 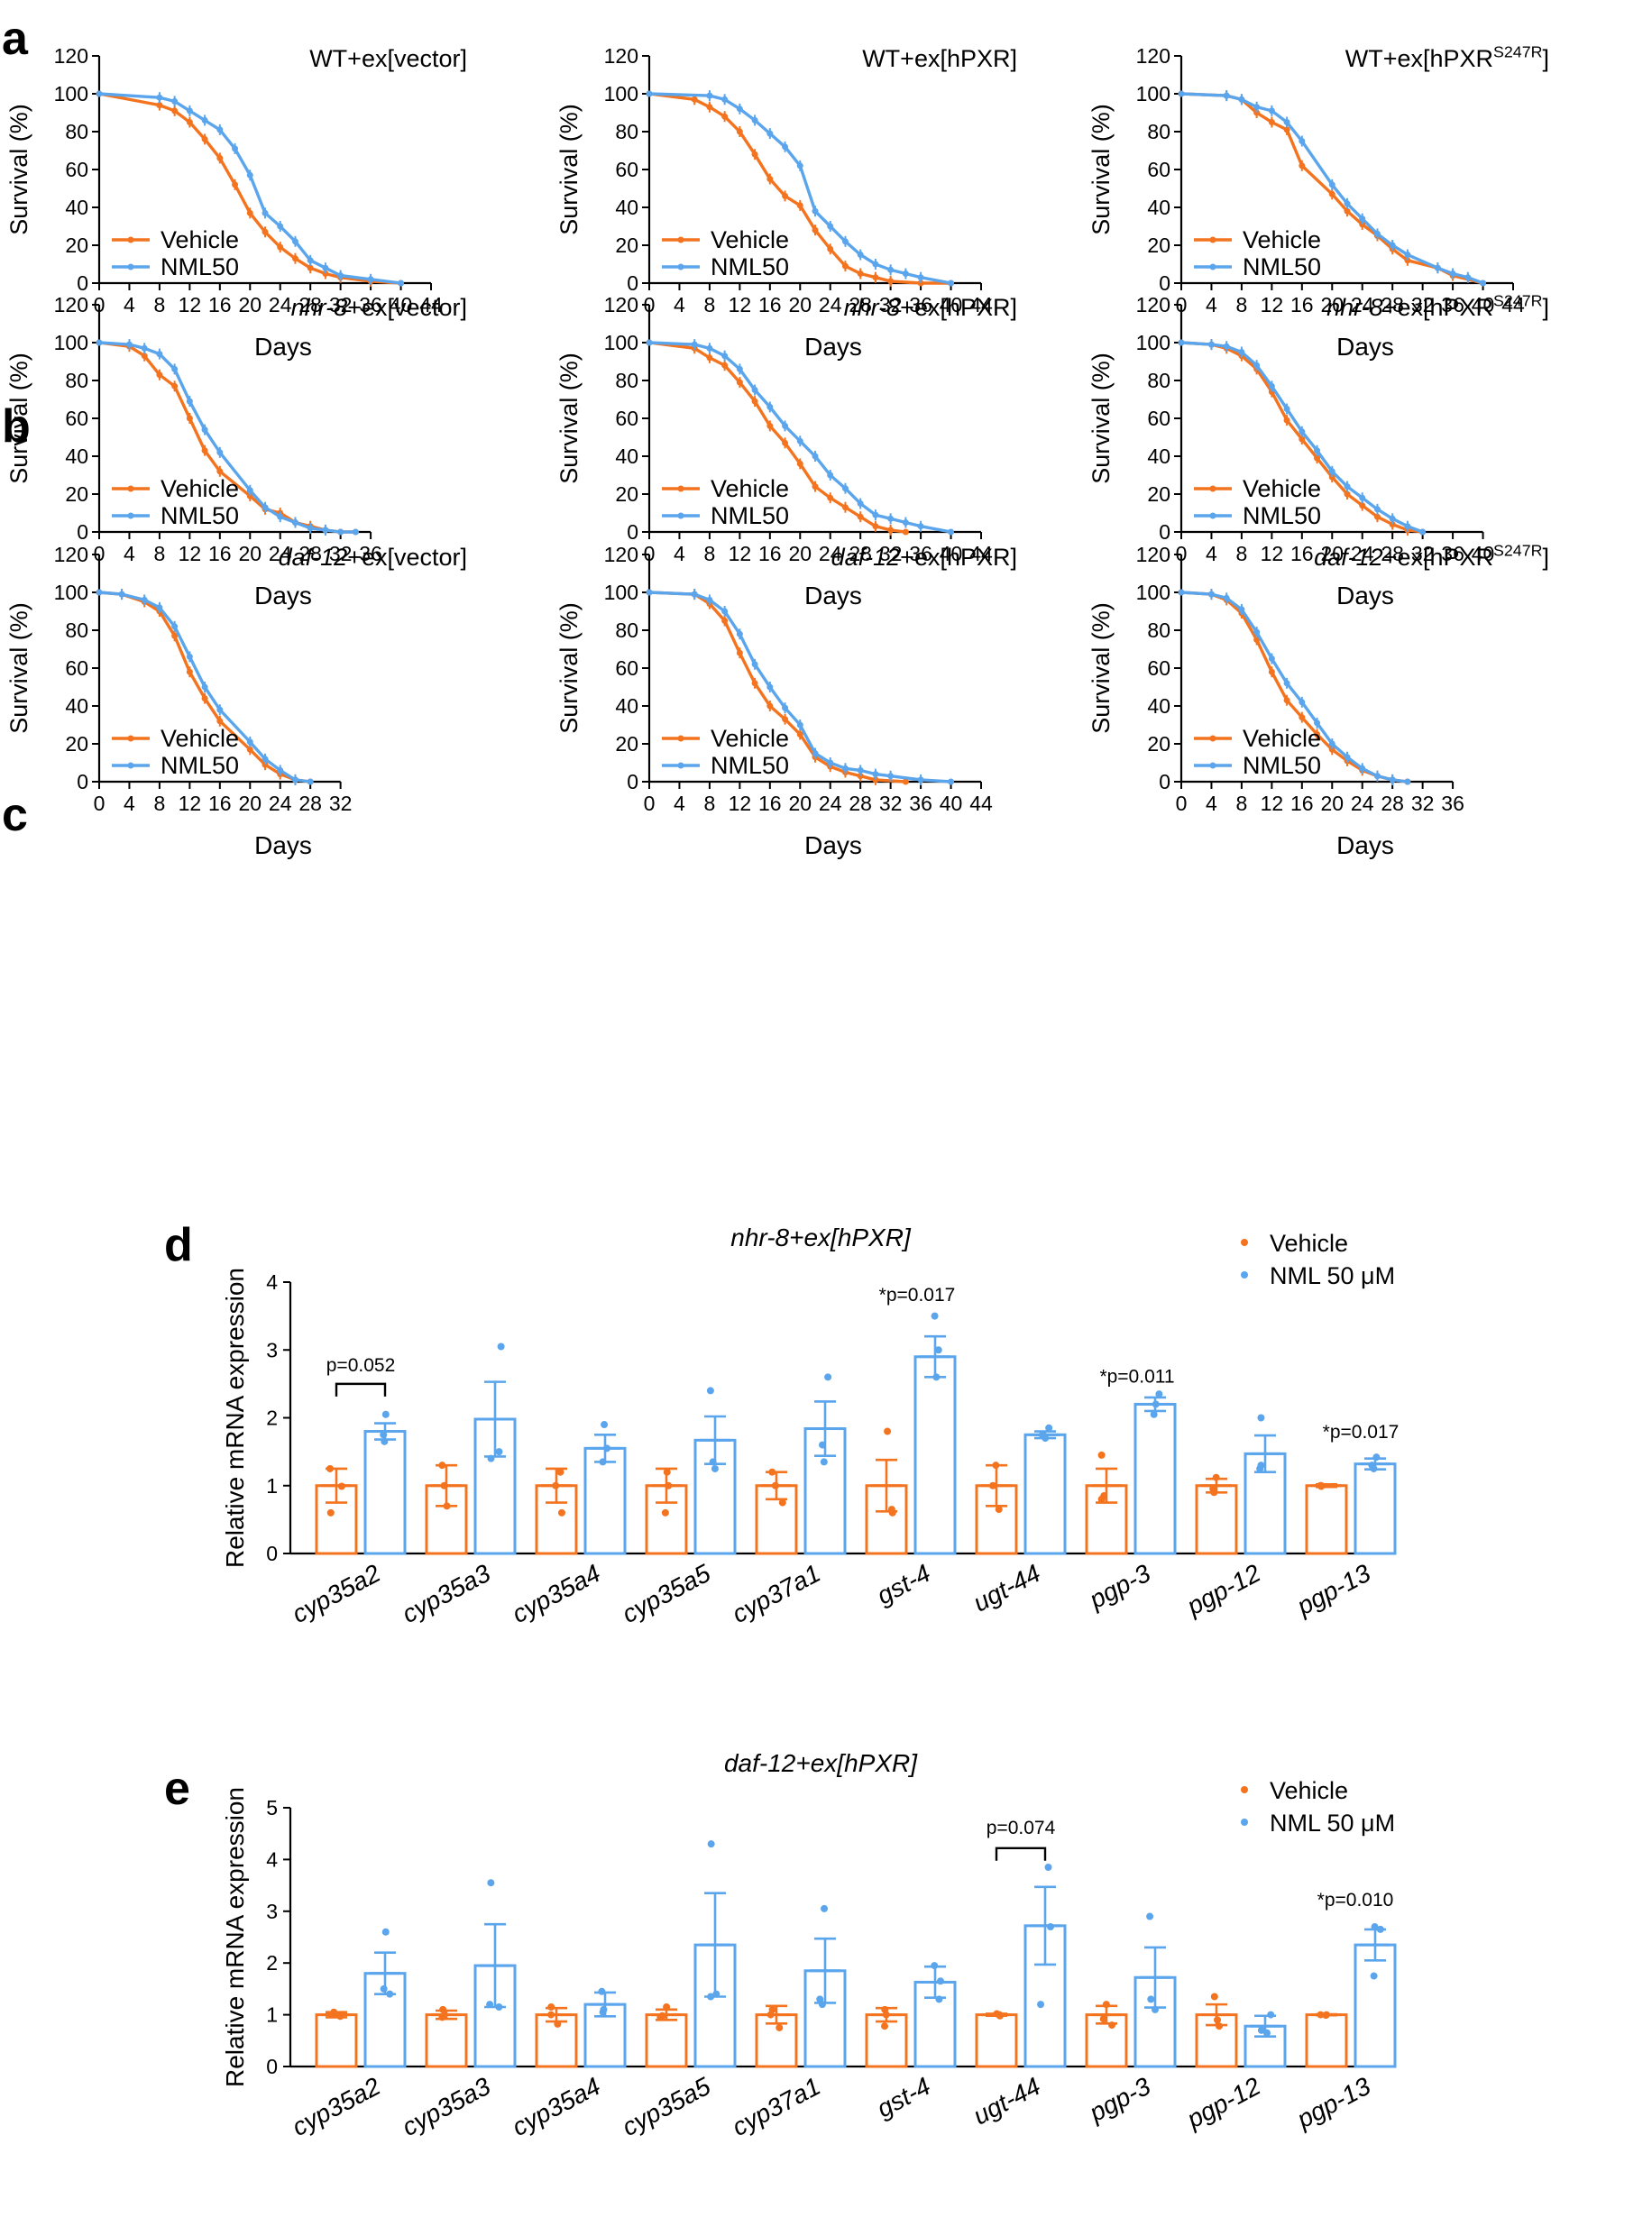 What do you see at coordinates (939, 58) in the screenshot?
I see `chart-title: WT+ex[hPXR]` at bounding box center [939, 58].